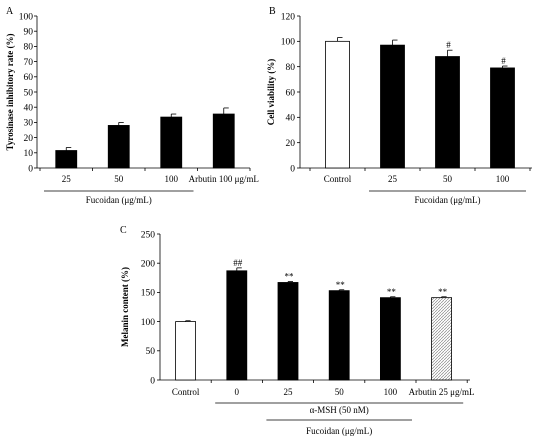 This screenshot has height=444, width=550. Describe the element at coordinates (237, 392) in the screenshot. I see `category-label: 0` at that location.